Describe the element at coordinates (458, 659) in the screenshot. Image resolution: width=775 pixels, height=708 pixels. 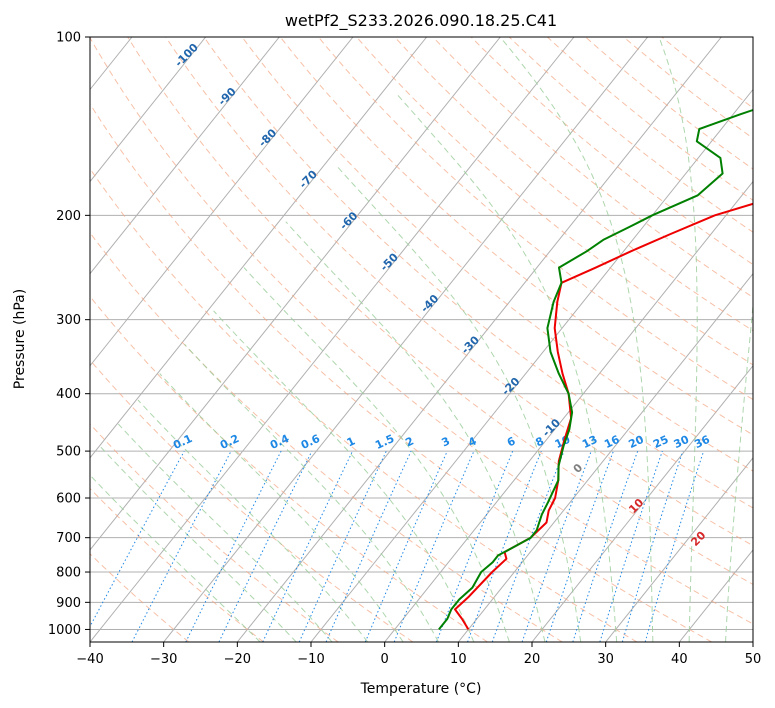
I see `x-tick-label: 10` at that location.